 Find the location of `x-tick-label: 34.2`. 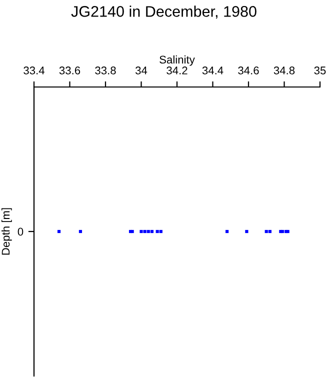

x-tick-label: 34.2 is located at coordinates (177, 70).